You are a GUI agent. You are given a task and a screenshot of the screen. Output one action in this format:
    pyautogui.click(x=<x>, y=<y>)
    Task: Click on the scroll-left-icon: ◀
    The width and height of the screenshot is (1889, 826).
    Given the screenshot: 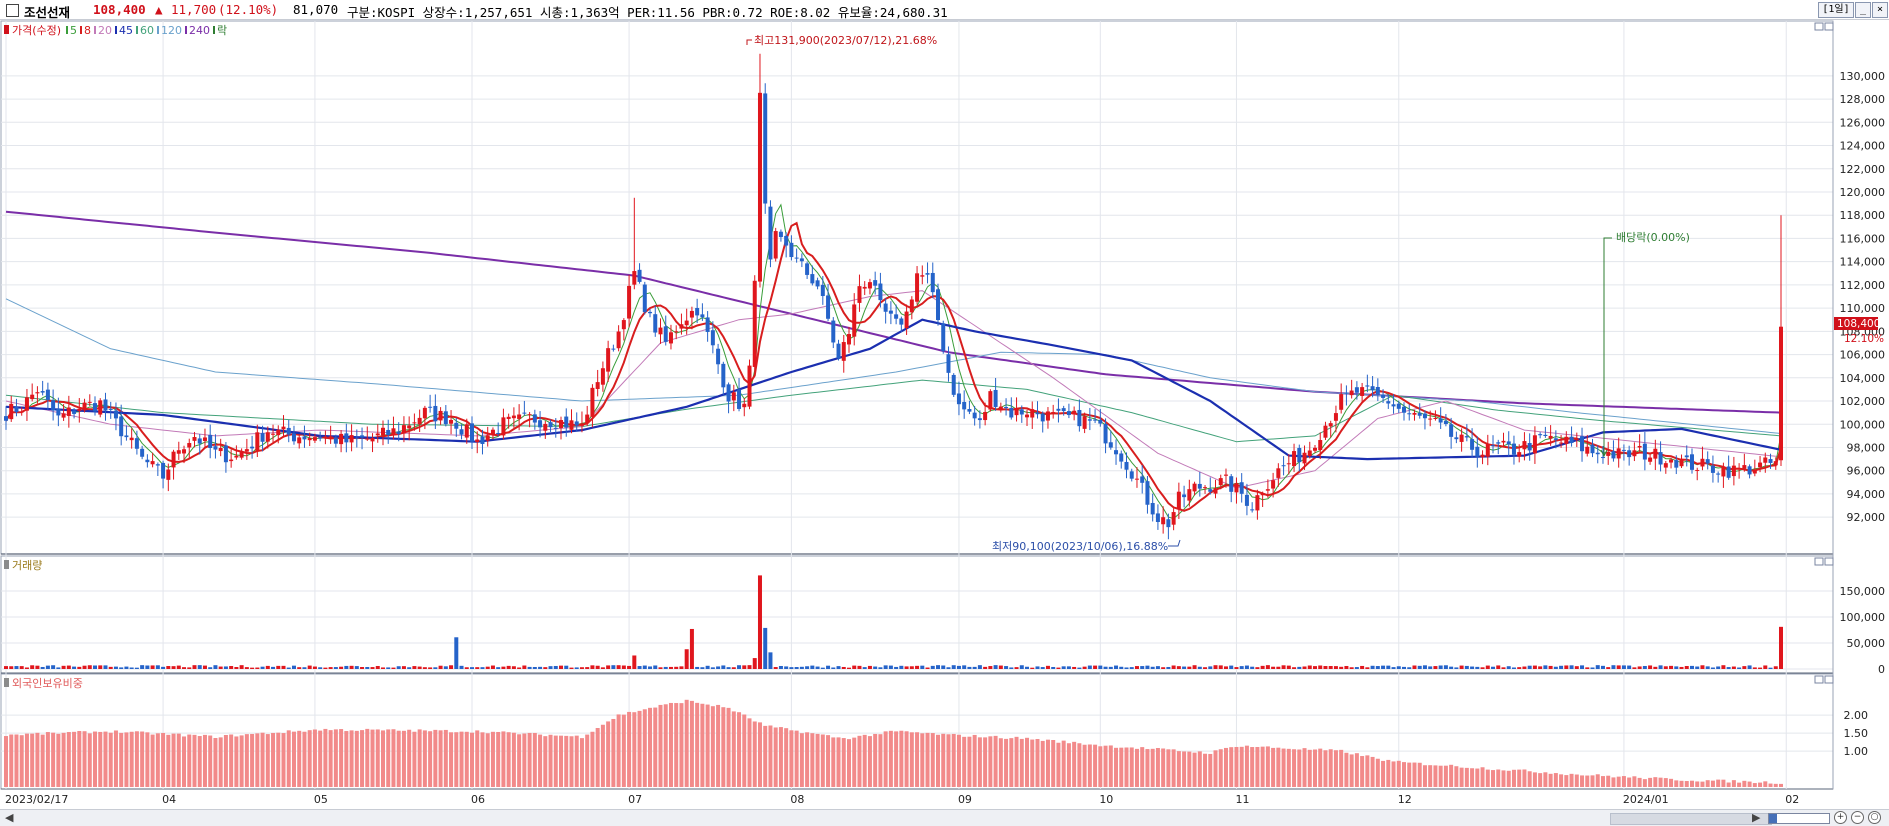 What is the action you would take?
    pyautogui.click(x=9, y=817)
    